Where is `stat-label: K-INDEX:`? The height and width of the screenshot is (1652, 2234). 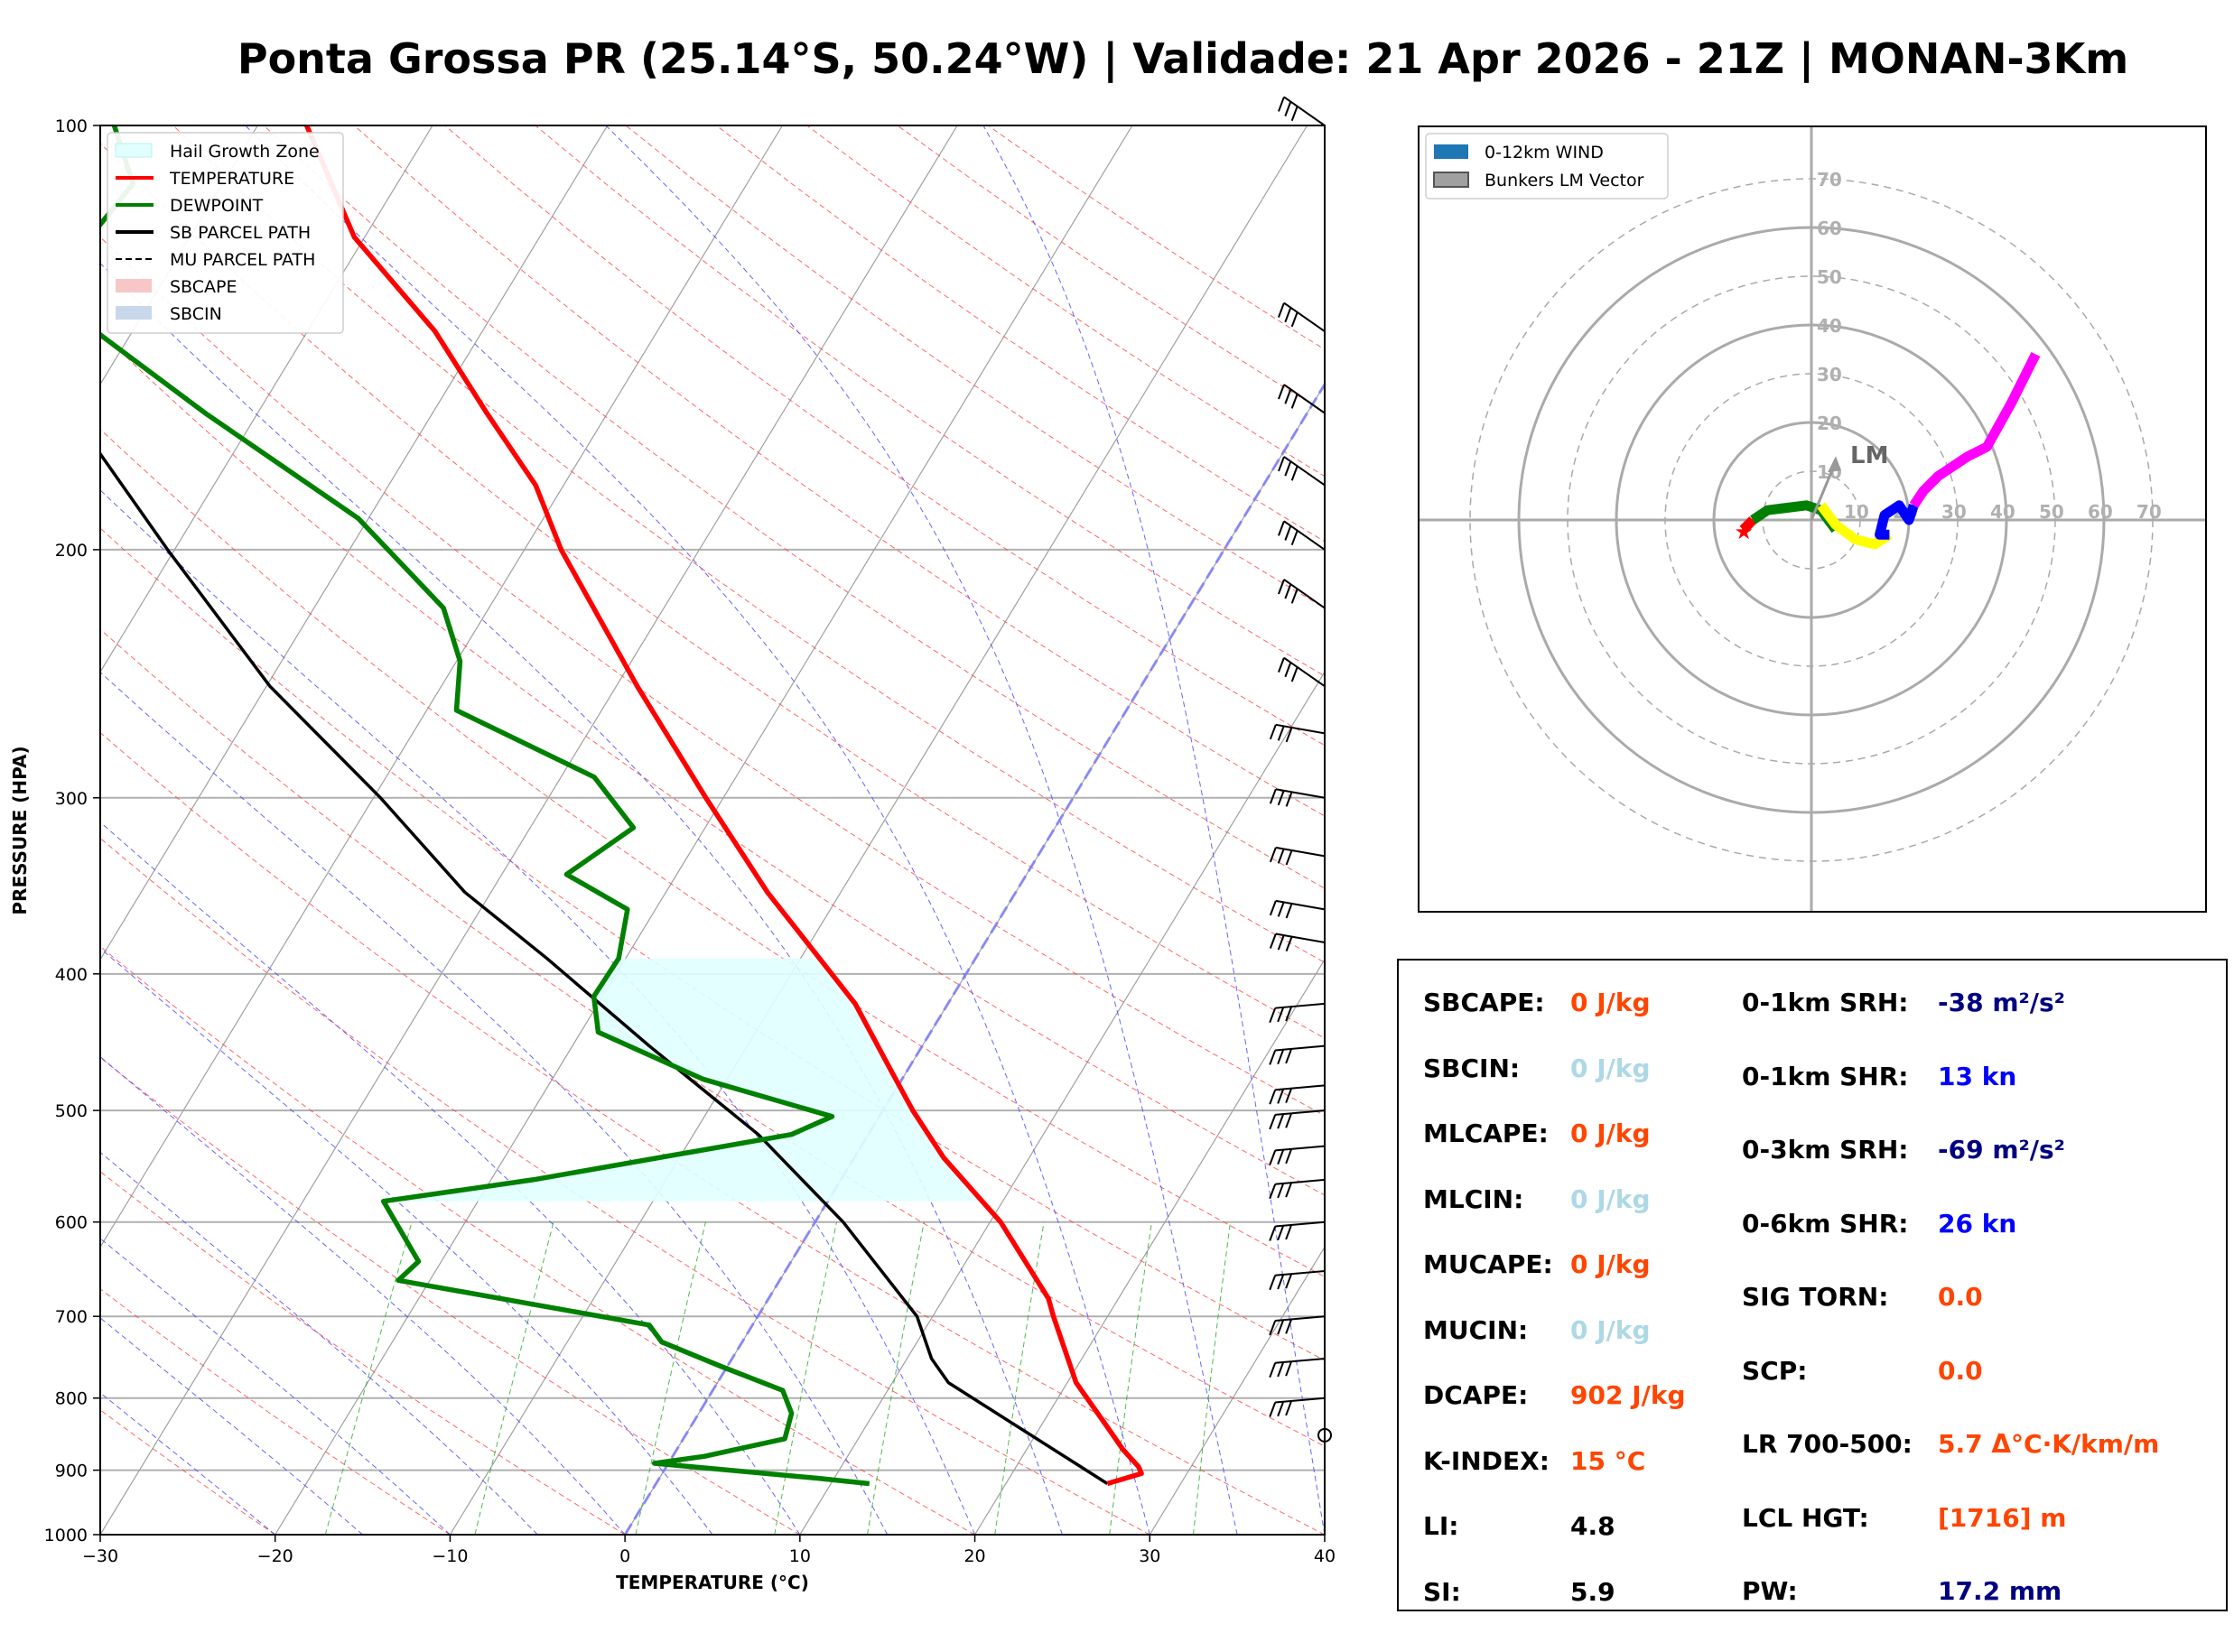 stat-label: K-INDEX: is located at coordinates (1486, 1460).